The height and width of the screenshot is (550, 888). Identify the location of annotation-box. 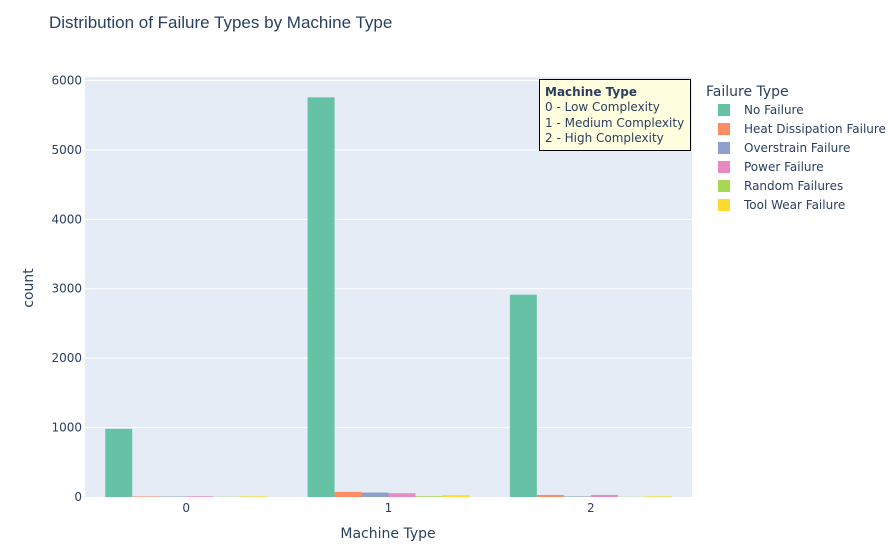
(615, 115).